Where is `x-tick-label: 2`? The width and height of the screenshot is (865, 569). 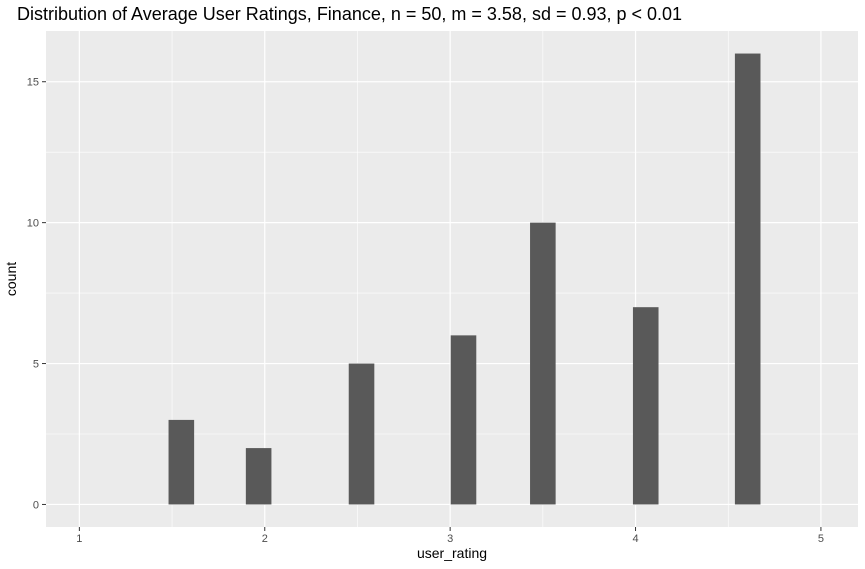
x-tick-label: 2 is located at coordinates (265, 539).